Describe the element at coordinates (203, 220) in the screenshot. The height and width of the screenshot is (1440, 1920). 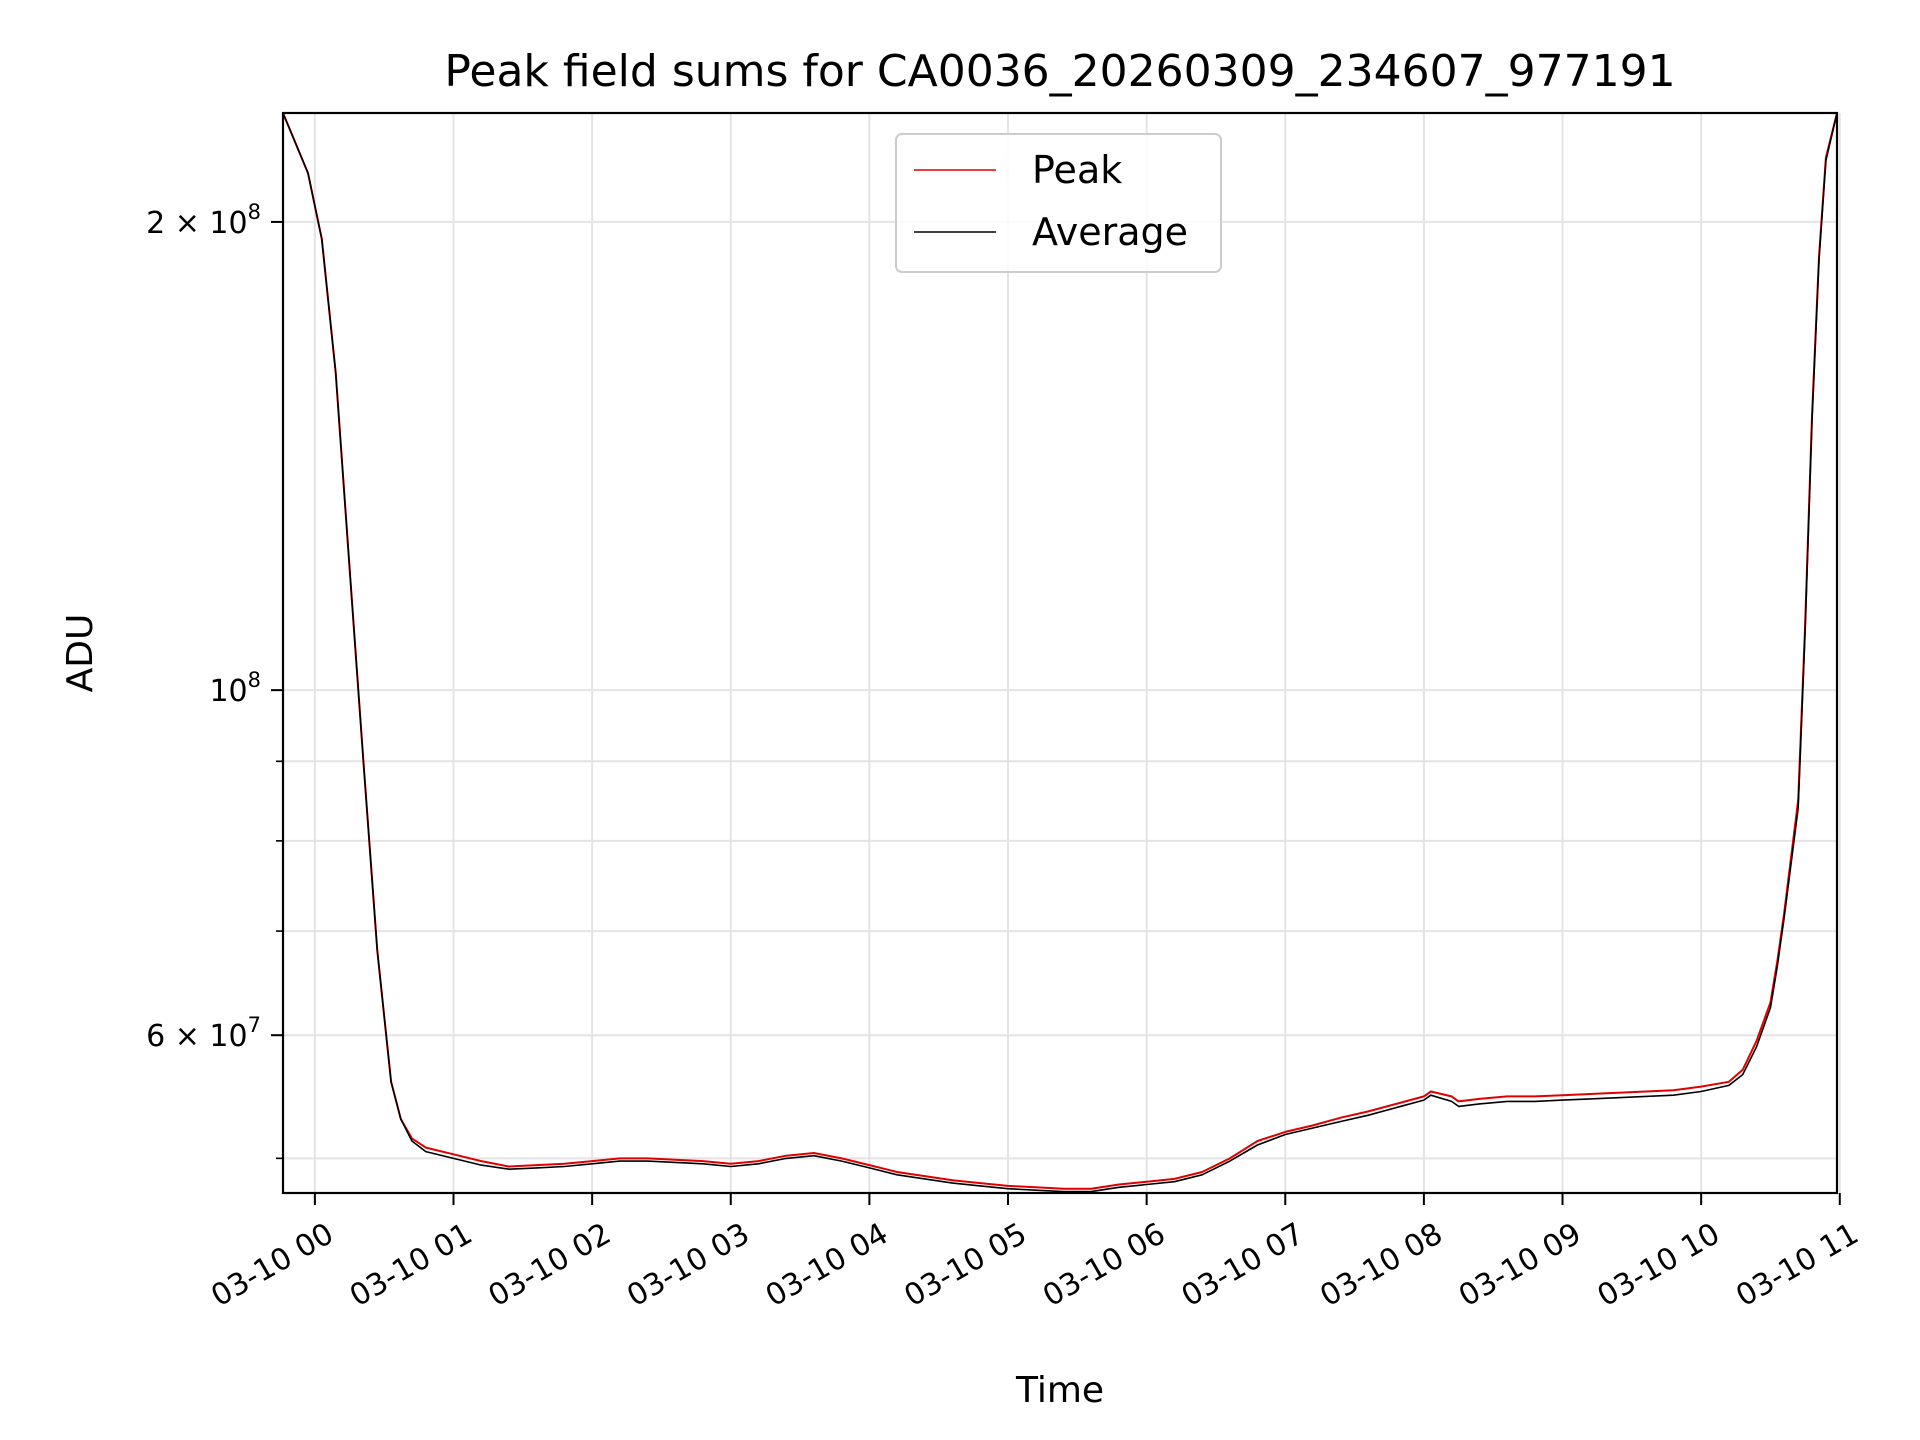
I see `y-tick-label: 2 × 108` at that location.